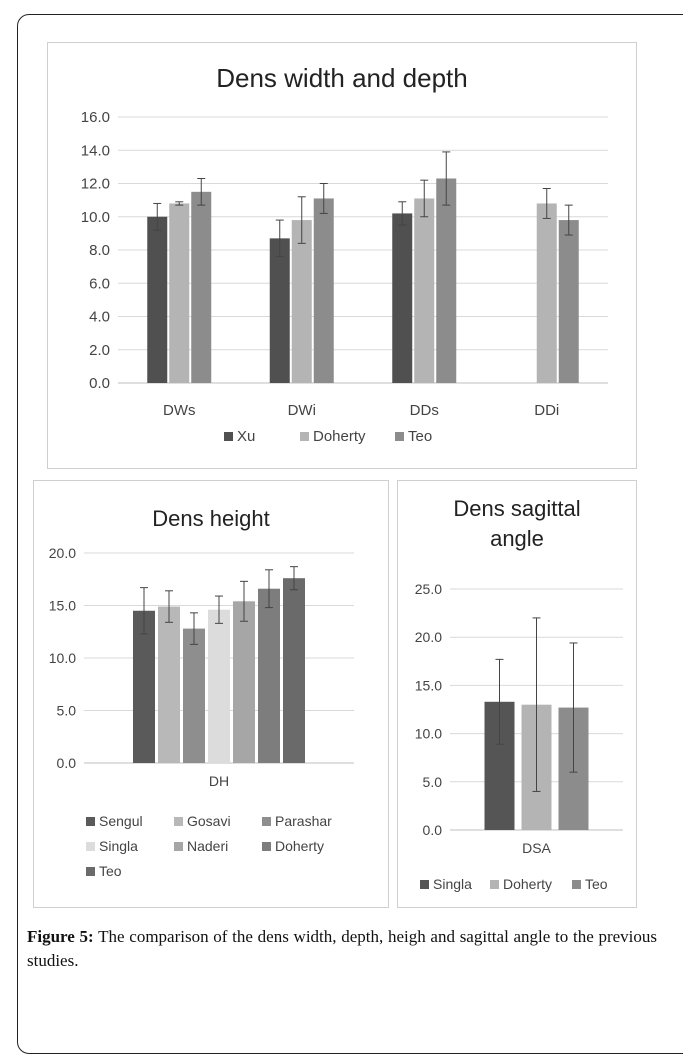 This screenshot has height=1054, width=683. I want to click on bar-doherty-dds, so click(424, 290).